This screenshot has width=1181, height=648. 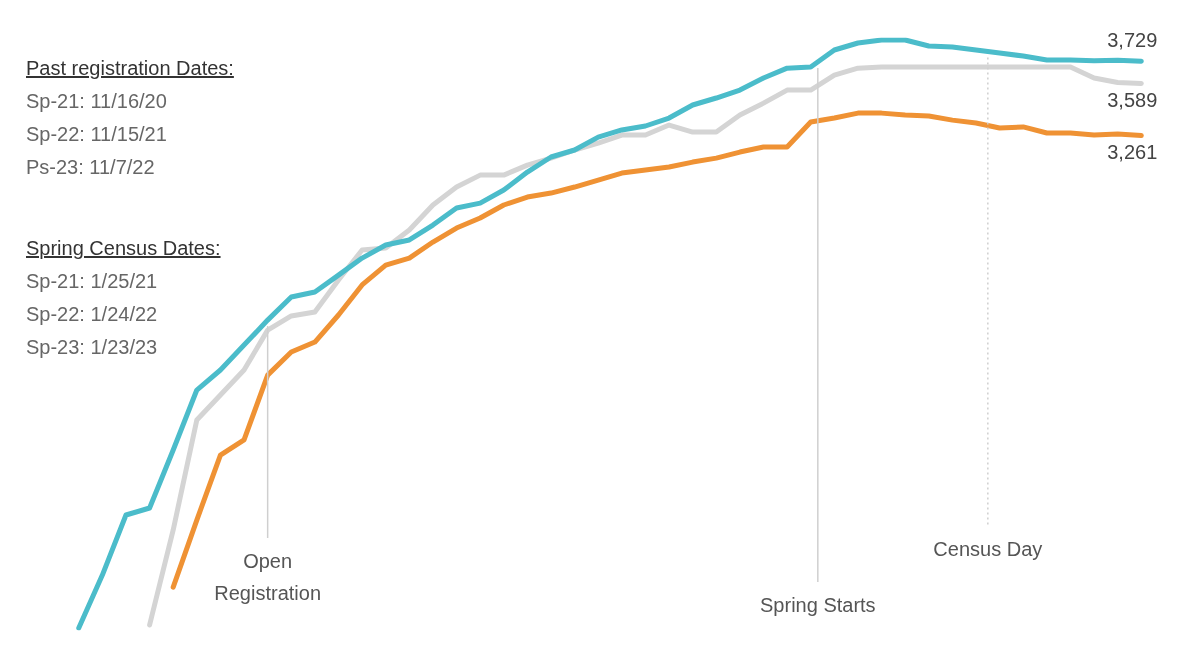 What do you see at coordinates (818, 604) in the screenshot?
I see `annotation: Spring Starts` at bounding box center [818, 604].